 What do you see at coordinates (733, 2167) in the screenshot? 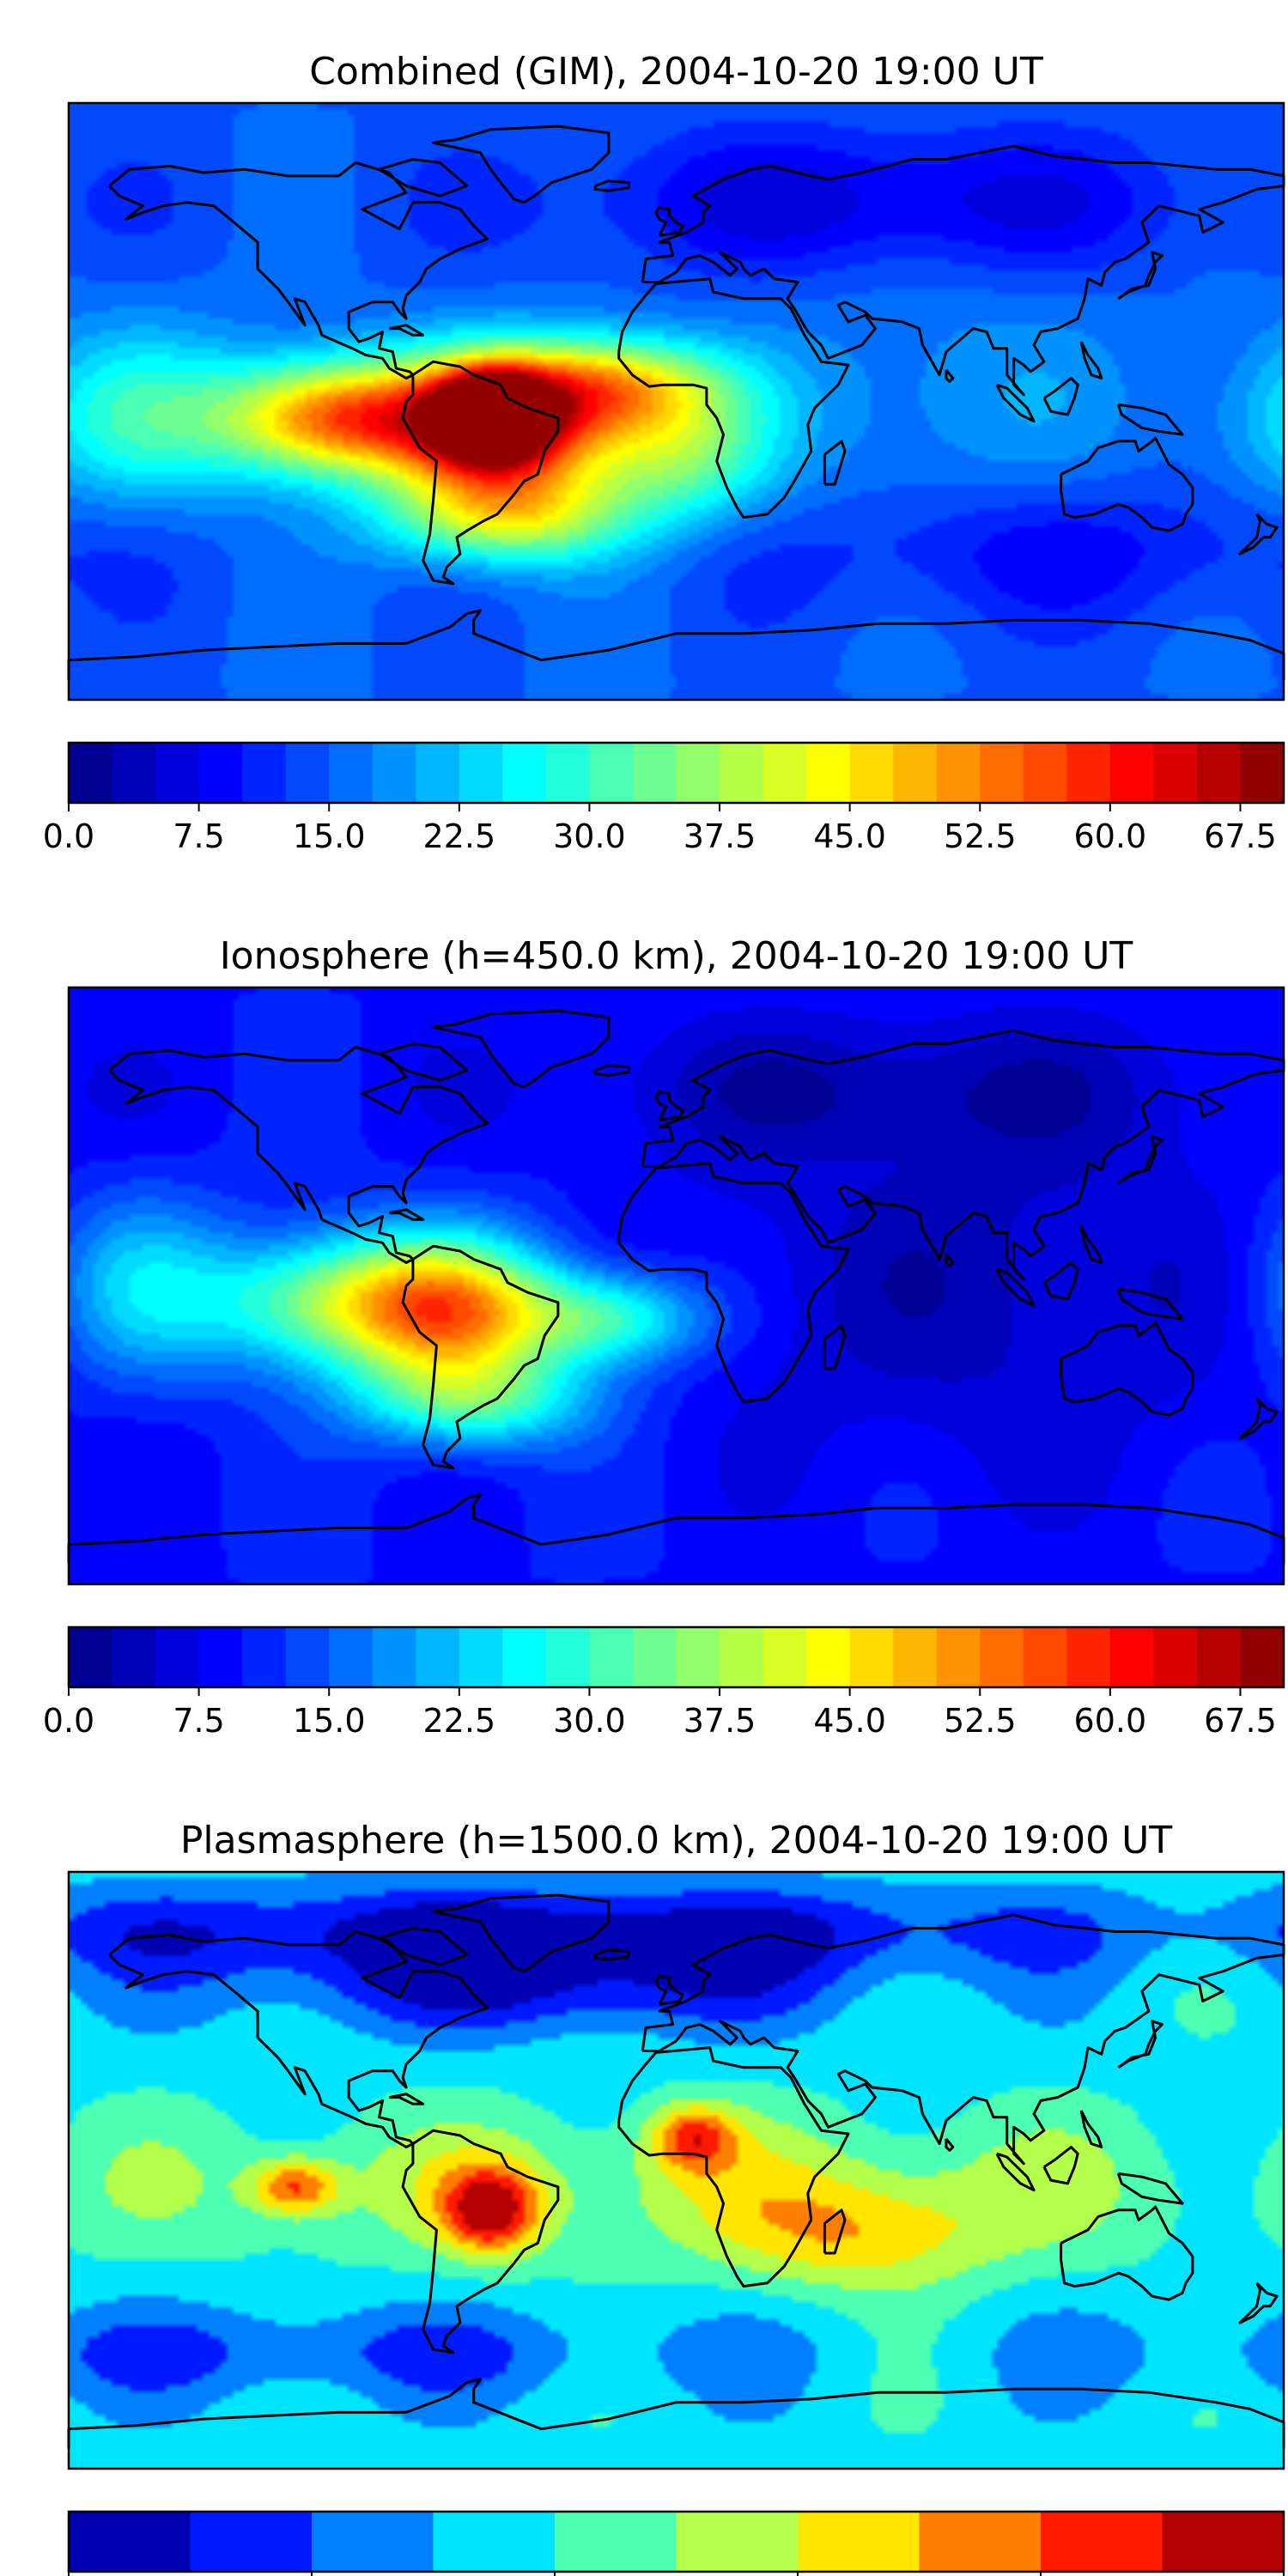
I see `coastline-africa` at bounding box center [733, 2167].